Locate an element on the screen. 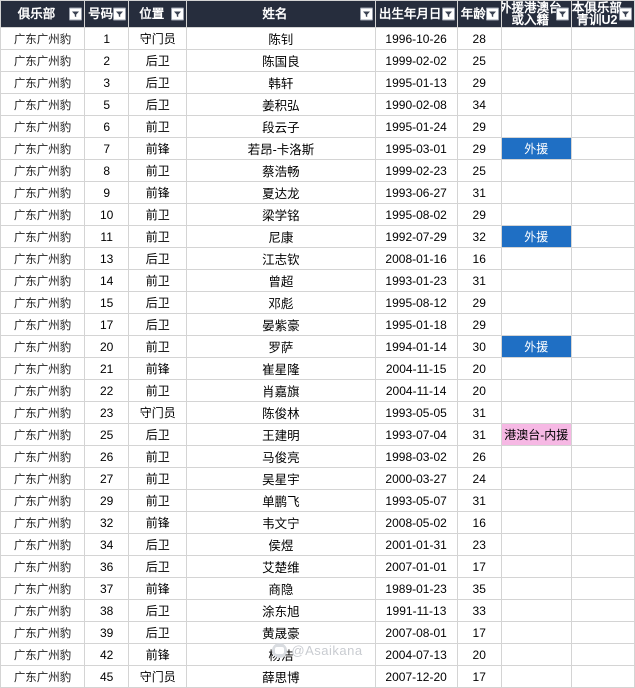 The height and width of the screenshot is (688, 635). cell-dob: 1999-02-02 is located at coordinates (416, 60).